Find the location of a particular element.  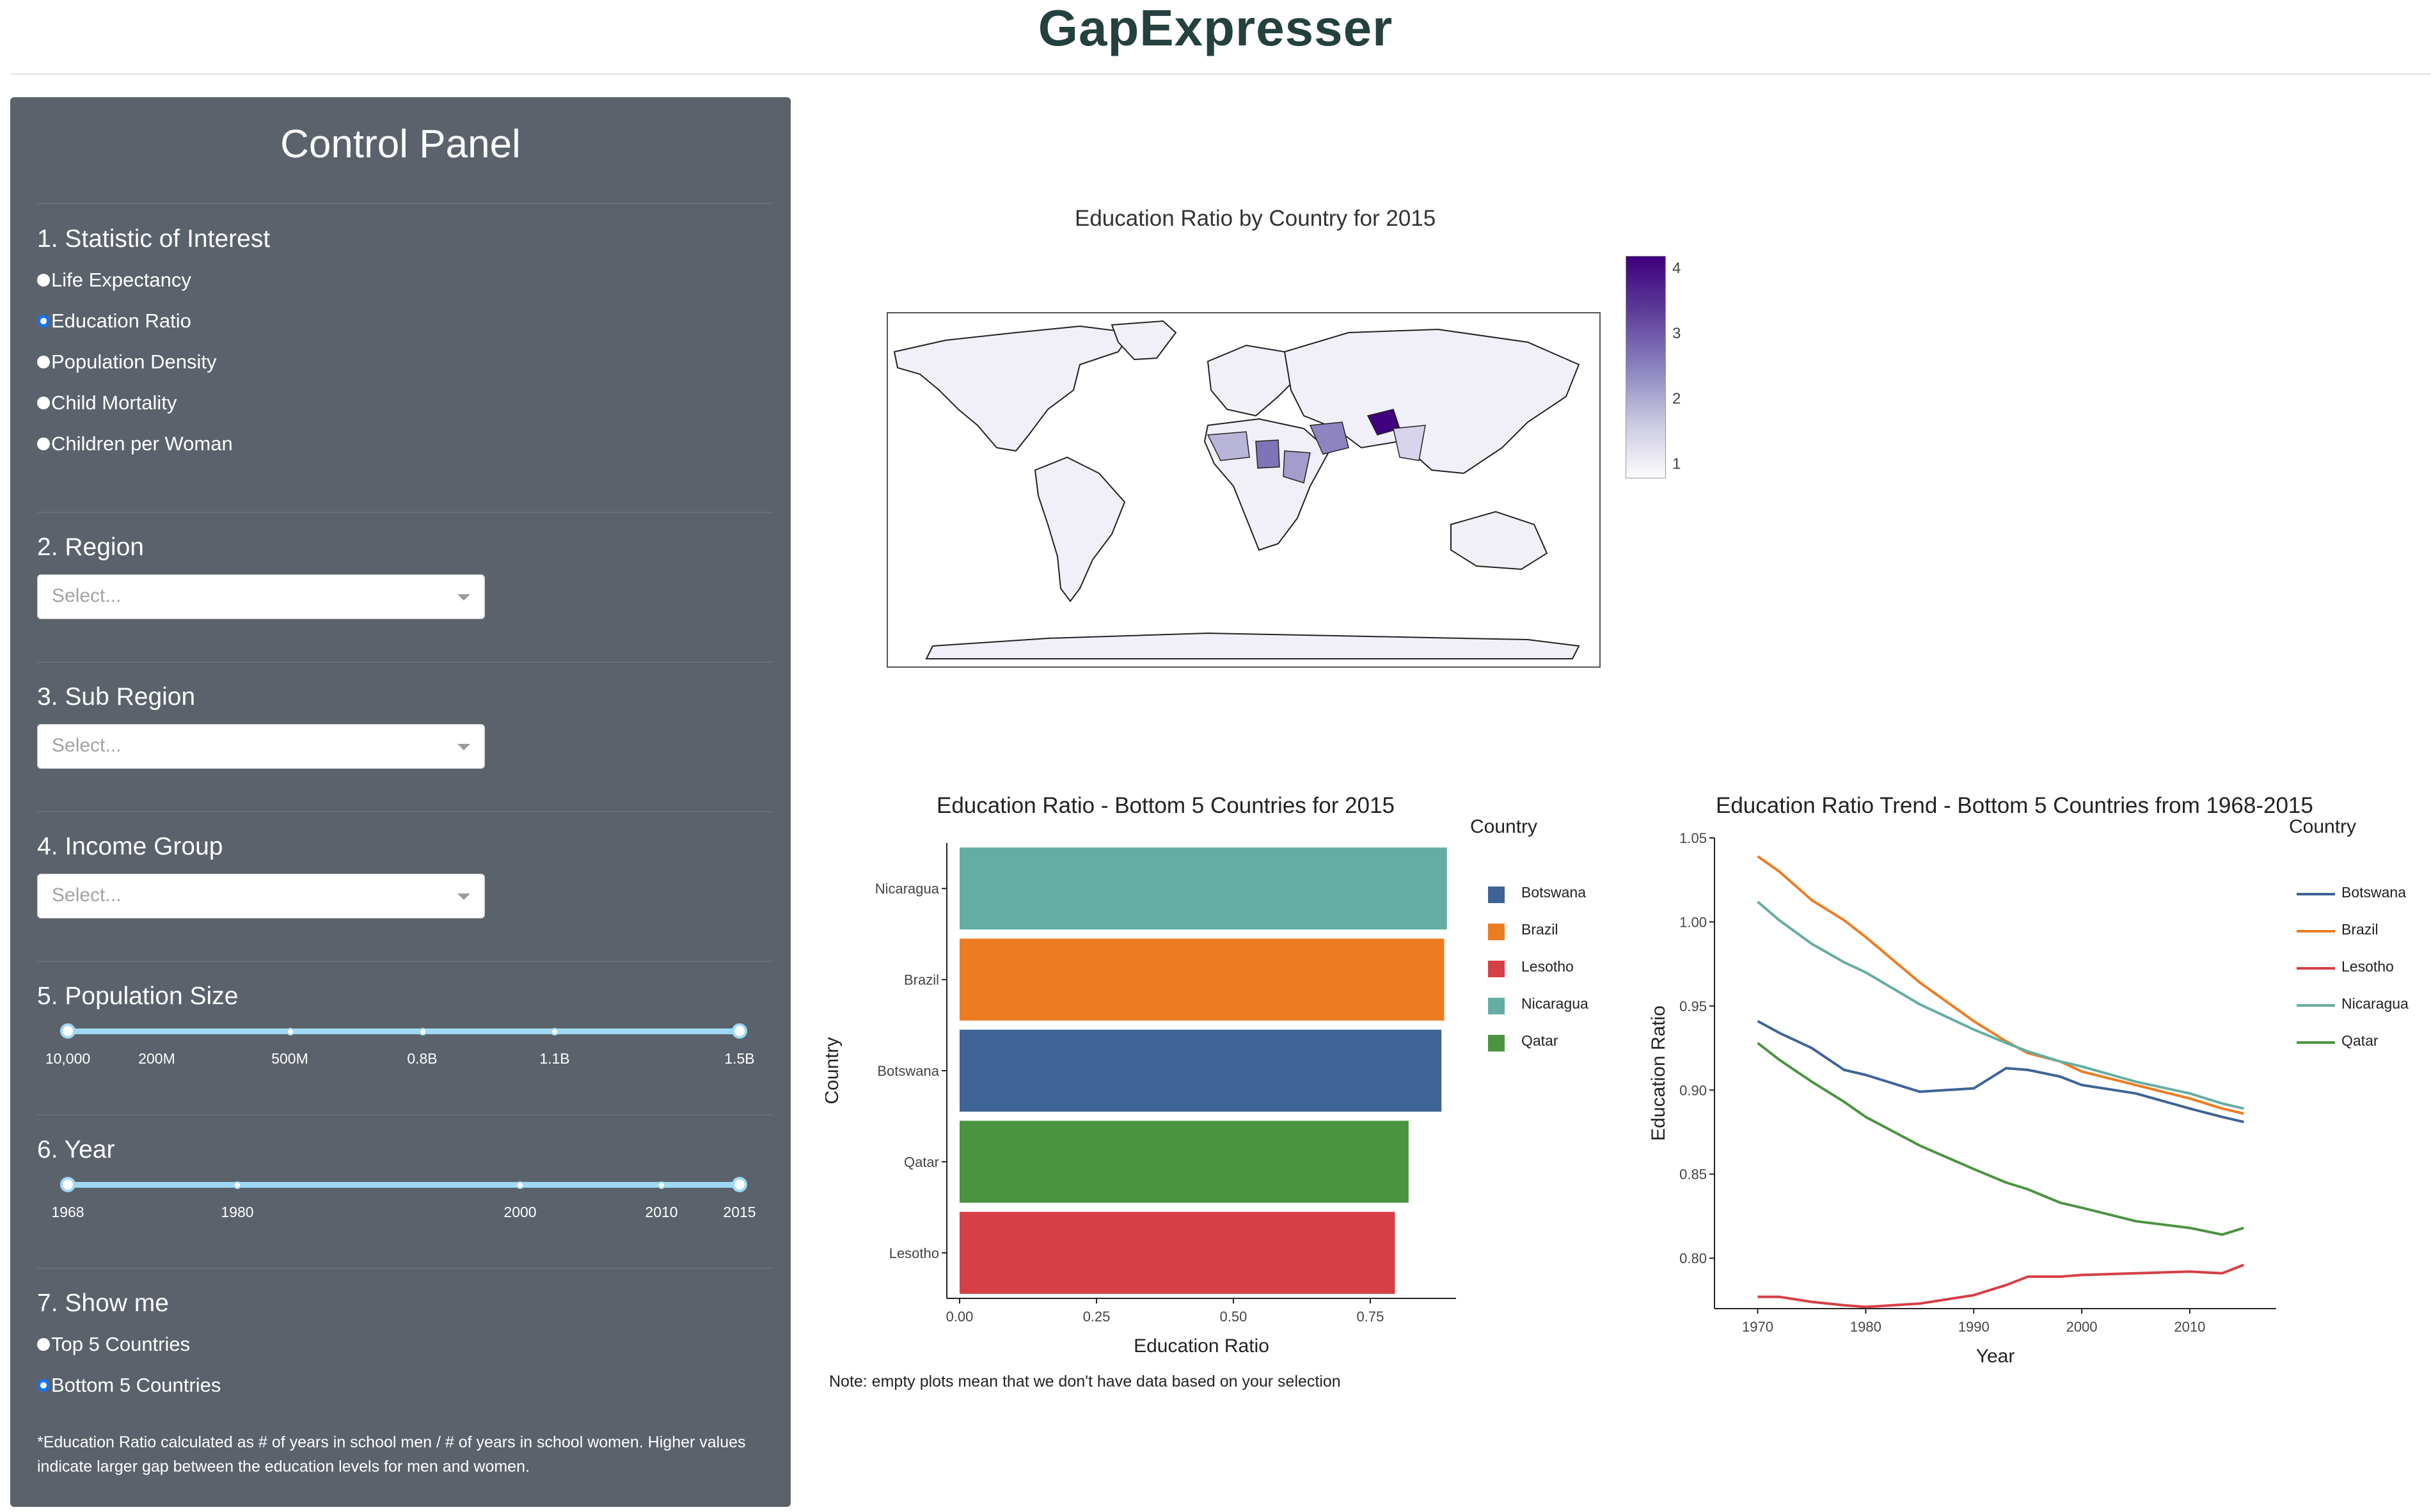

line-legend-title: Country is located at coordinates (2323, 826).